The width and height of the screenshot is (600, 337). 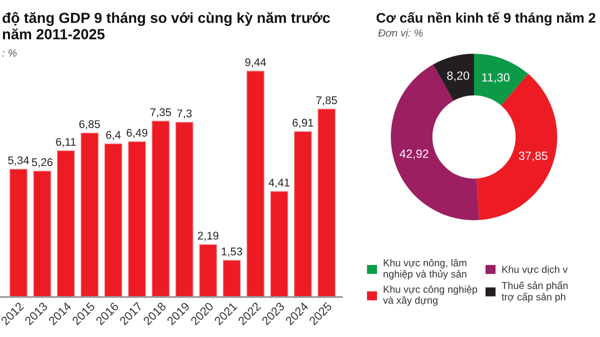 What do you see at coordinates (166, 26) in the screenshot?
I see `chart-title: độ tăng GDP 9 tháng so với cùng kỳ năm trước năm 2011-2025` at bounding box center [166, 26].